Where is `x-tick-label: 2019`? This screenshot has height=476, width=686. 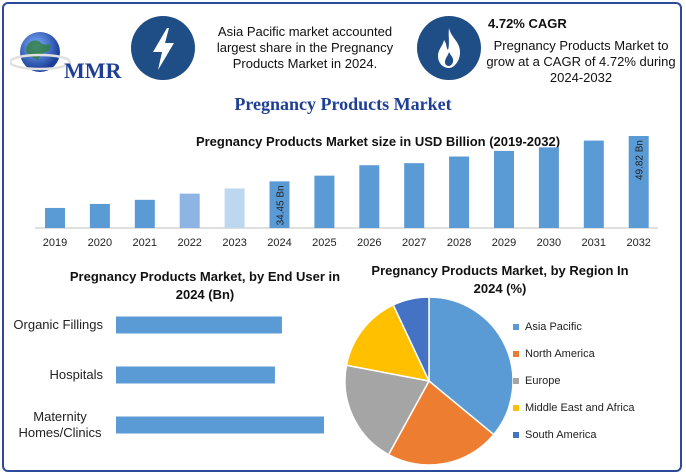 x-tick-label: 2019 is located at coordinates (55, 243).